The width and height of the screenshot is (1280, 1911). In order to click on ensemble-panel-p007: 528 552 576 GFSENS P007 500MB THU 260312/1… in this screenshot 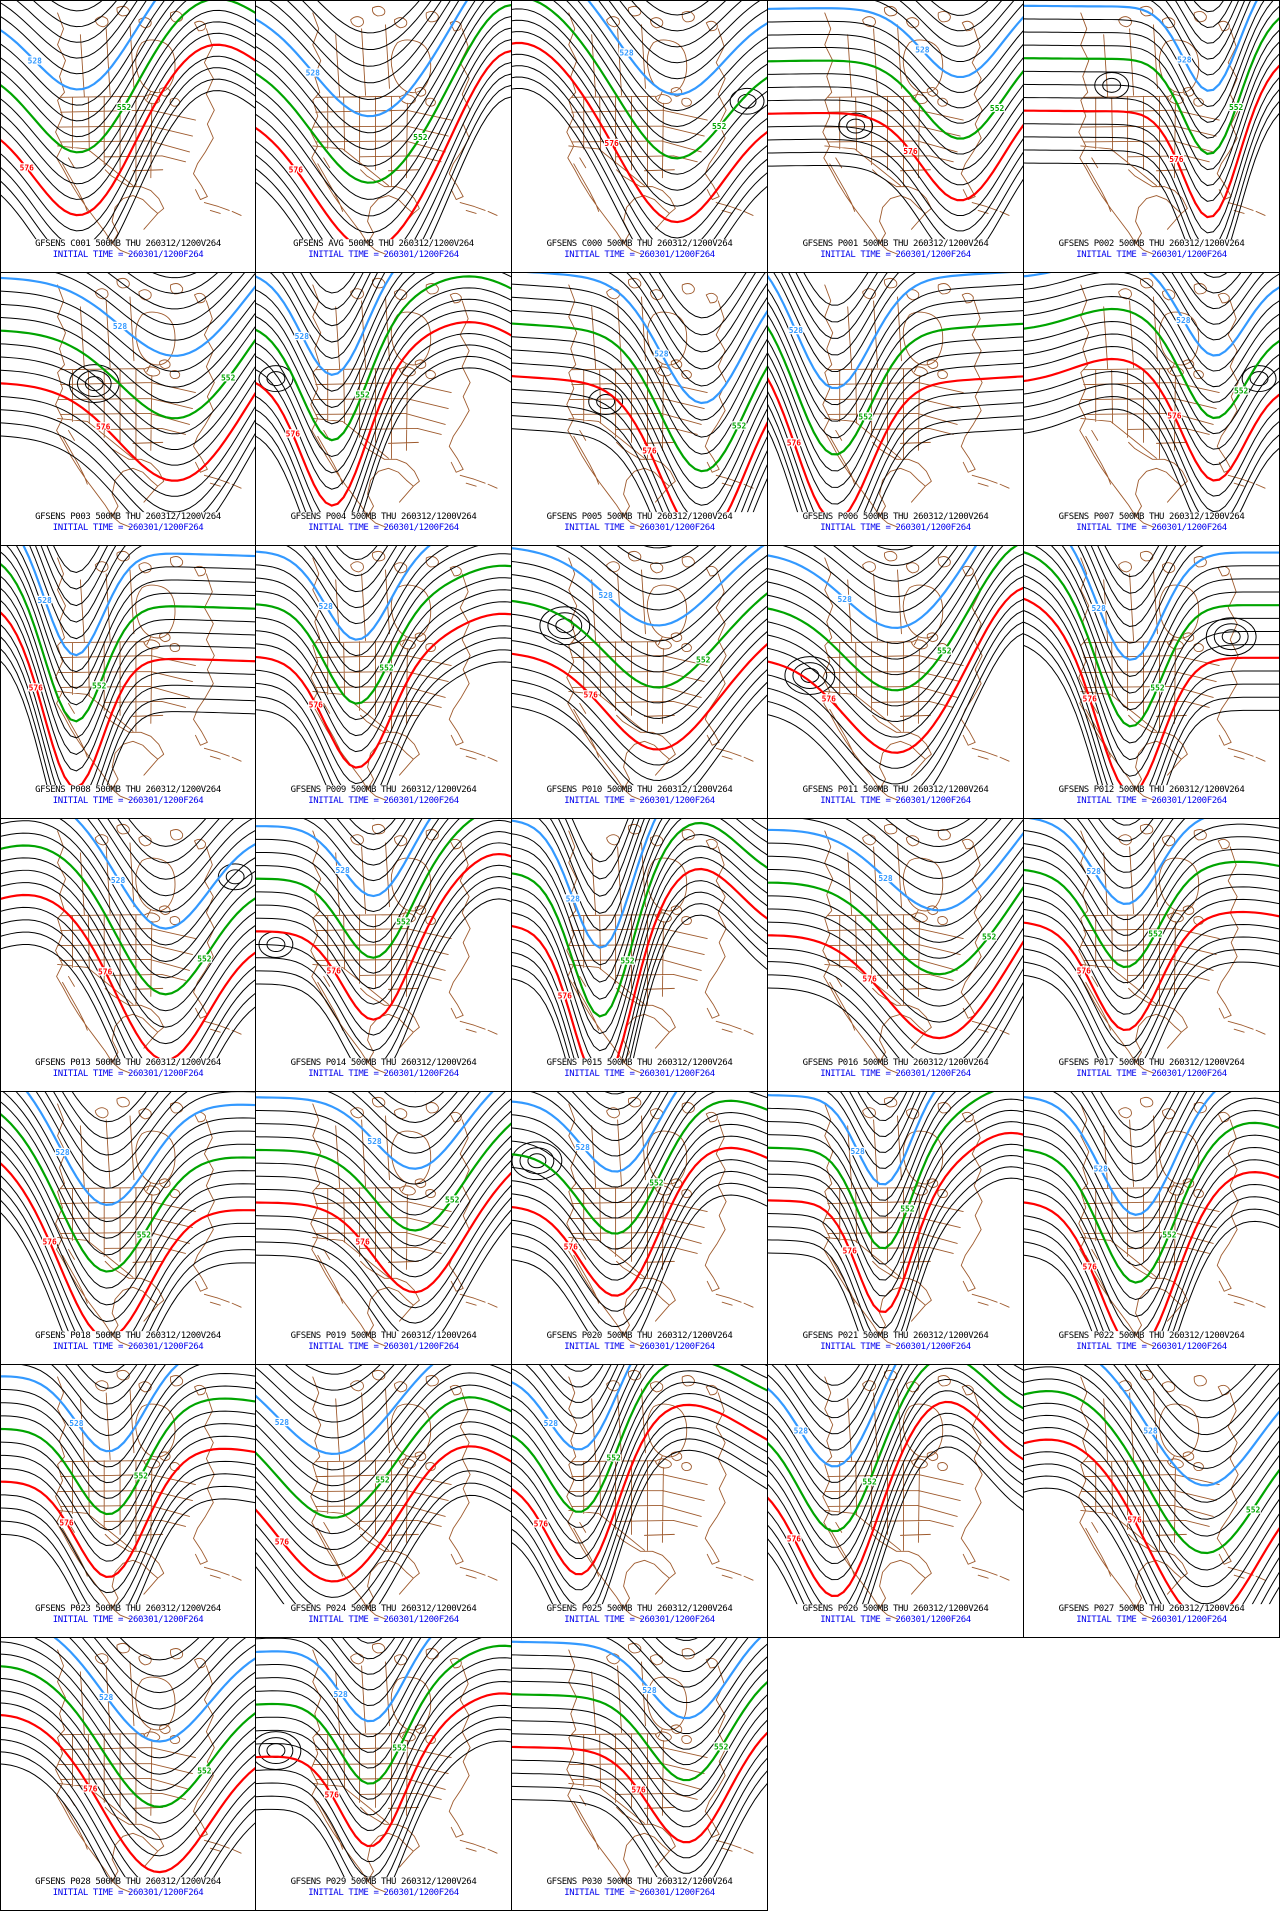, I will do `click(1152, 409)`.